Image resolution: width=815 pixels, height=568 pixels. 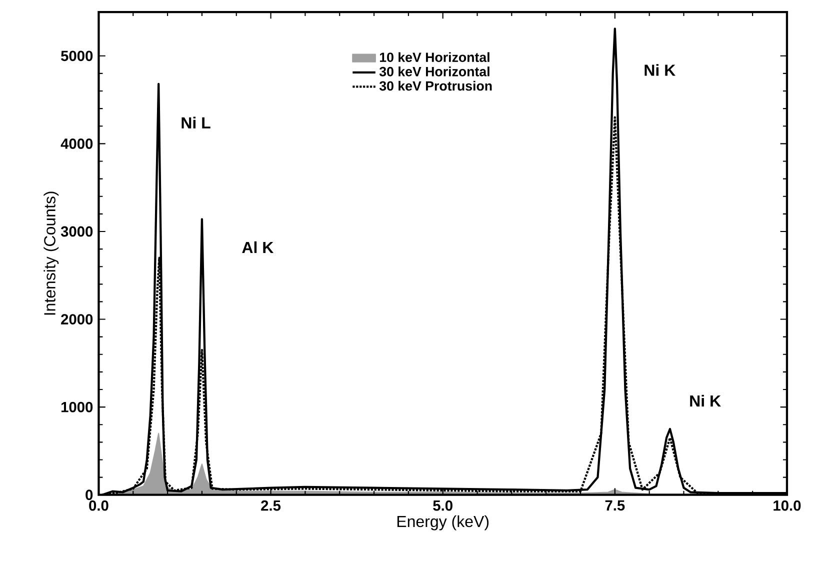 I want to click on legend-label: 30 keV Protrusion, so click(x=435, y=85).